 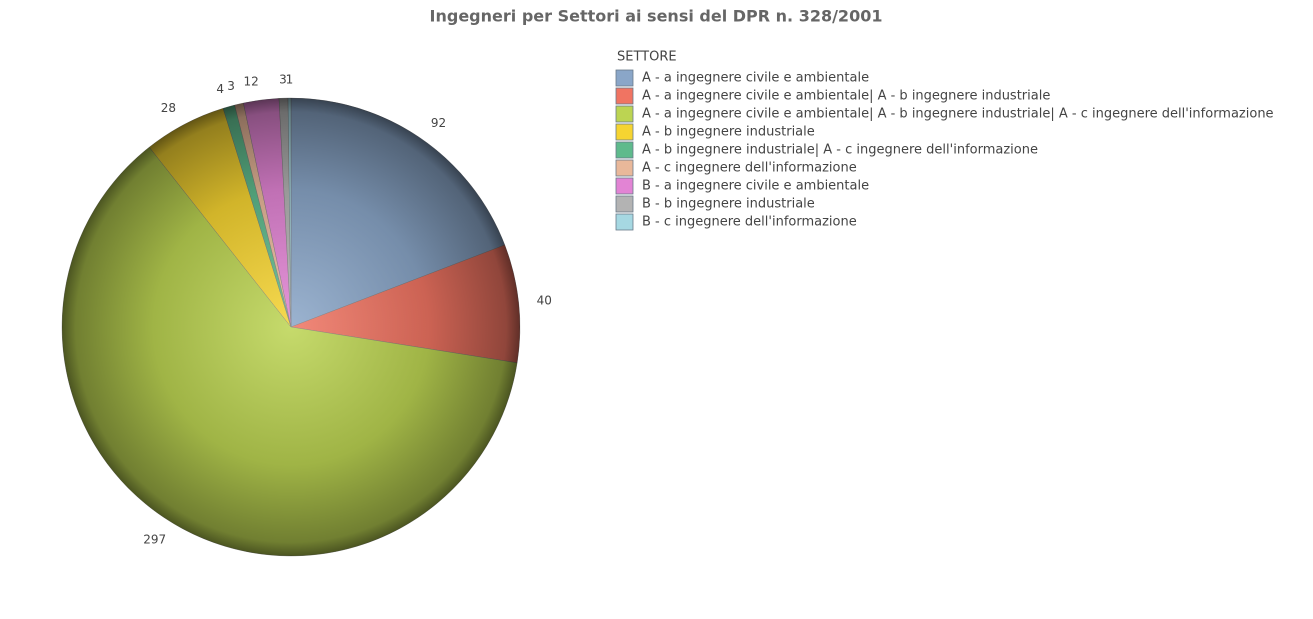 I want to click on legend-label: A - a ingegnere civile e ambientale, so click(x=755, y=78).